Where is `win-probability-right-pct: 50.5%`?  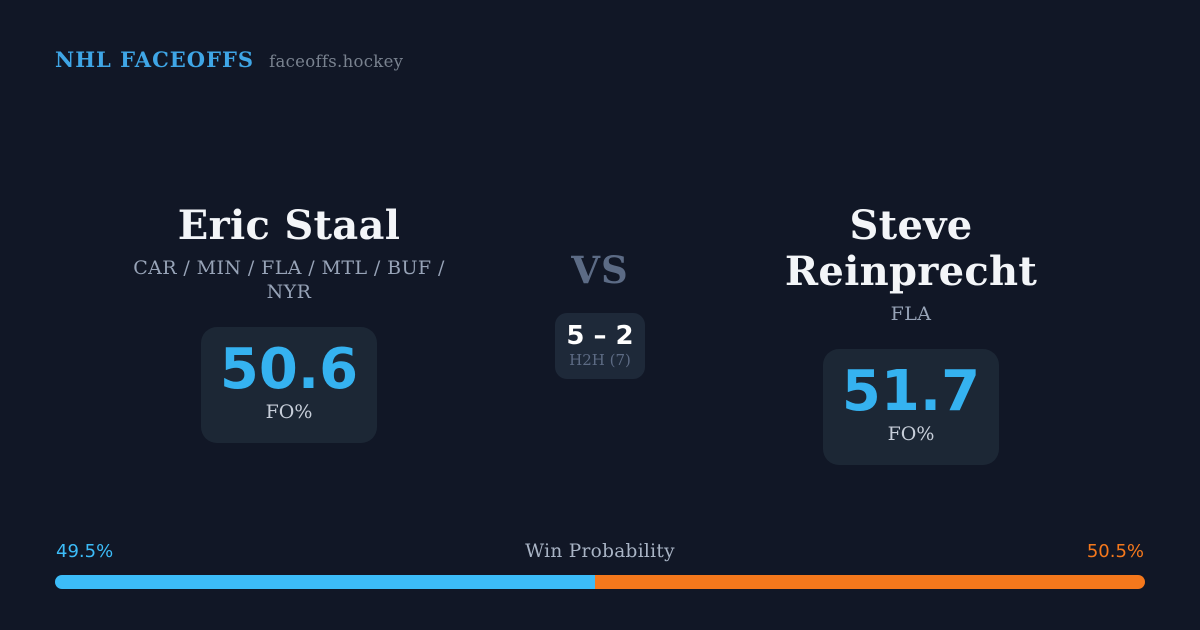 win-probability-right-pct: 50.5% is located at coordinates (1115, 551).